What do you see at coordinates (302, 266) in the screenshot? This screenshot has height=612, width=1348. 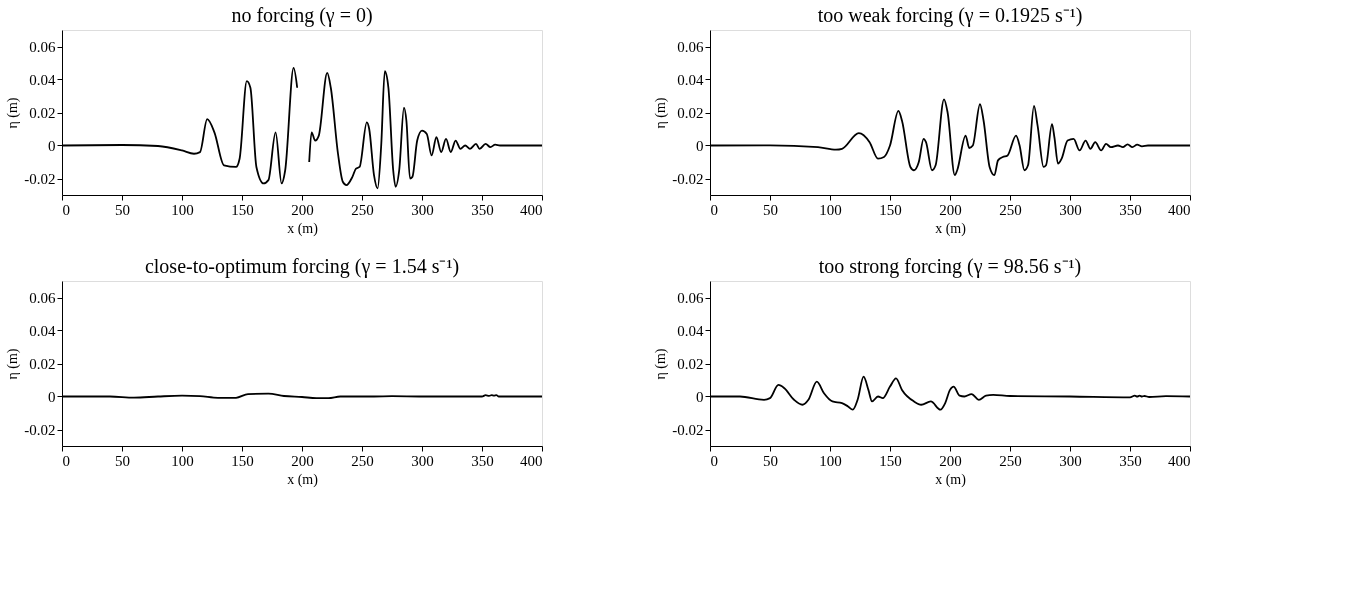 I see `chart-title: close-to-optimum forcing (γ = 1.54 s⁻¹)` at bounding box center [302, 266].